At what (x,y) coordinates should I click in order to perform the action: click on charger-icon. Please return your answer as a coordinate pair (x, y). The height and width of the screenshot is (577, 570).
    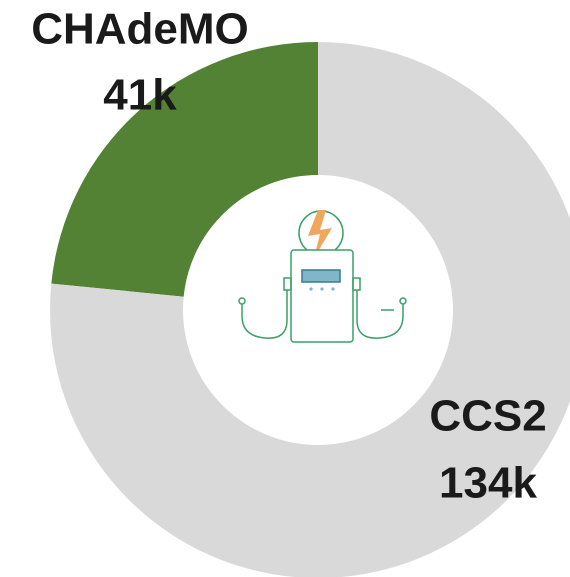
    Looking at the image, I should click on (322, 276).